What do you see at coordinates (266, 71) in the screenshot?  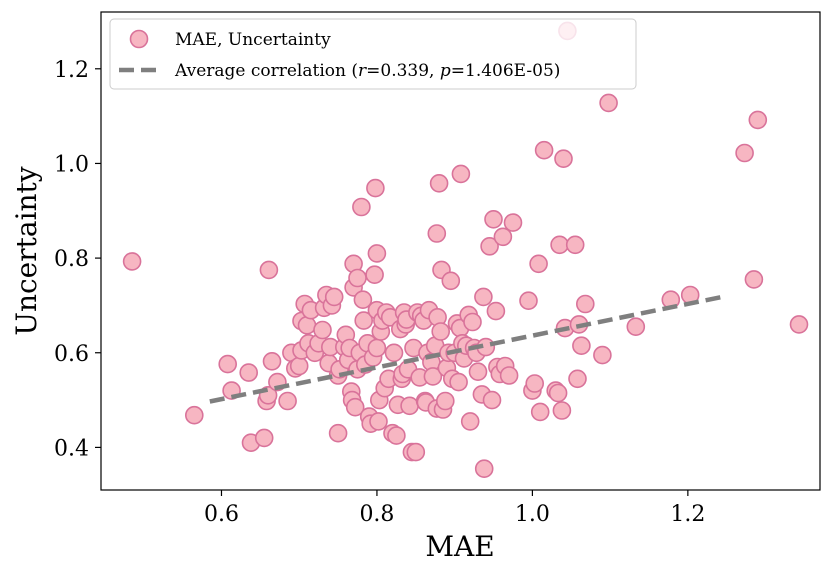 I see `legend-line-prefix: Average correlation (` at bounding box center [266, 71].